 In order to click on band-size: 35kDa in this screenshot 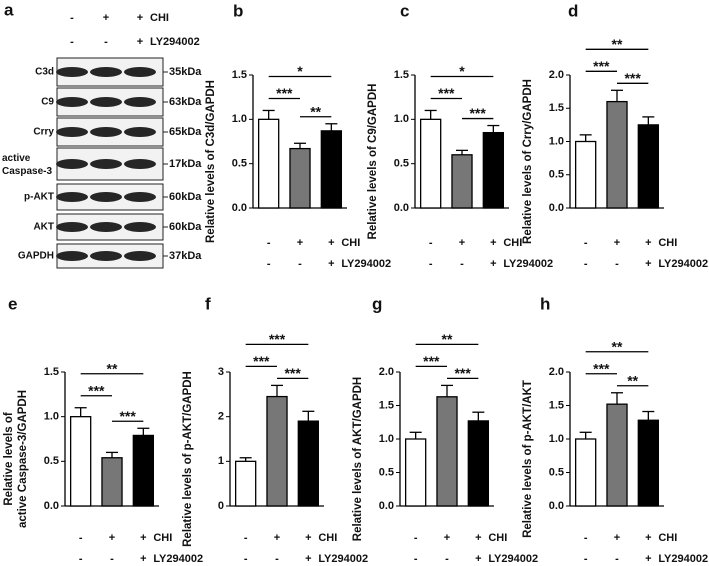, I will do `click(185, 72)`.